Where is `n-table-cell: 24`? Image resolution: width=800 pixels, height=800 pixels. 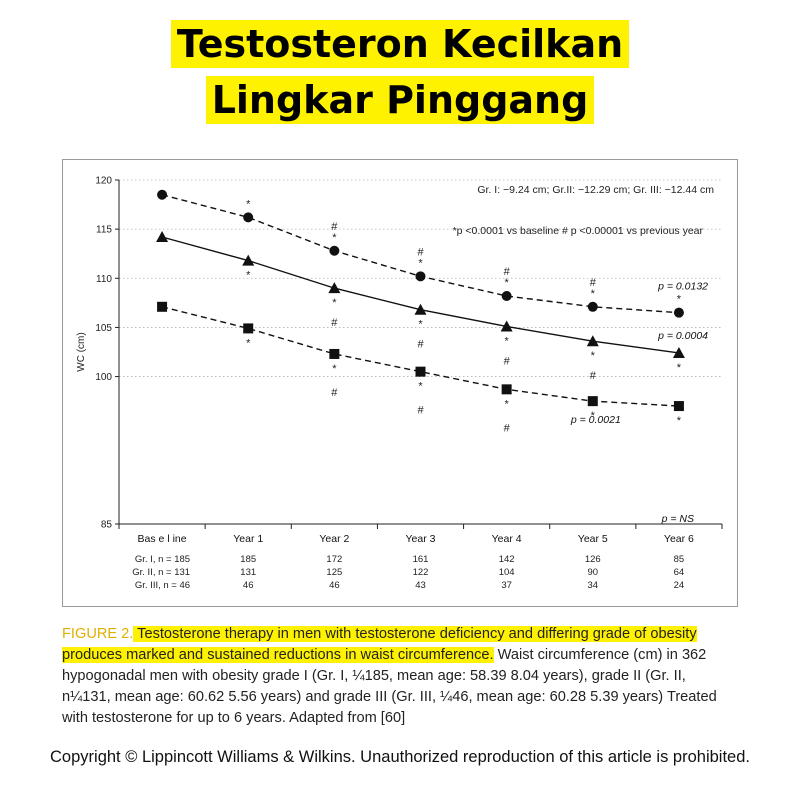
n-table-cell: 24 is located at coordinates (679, 585).